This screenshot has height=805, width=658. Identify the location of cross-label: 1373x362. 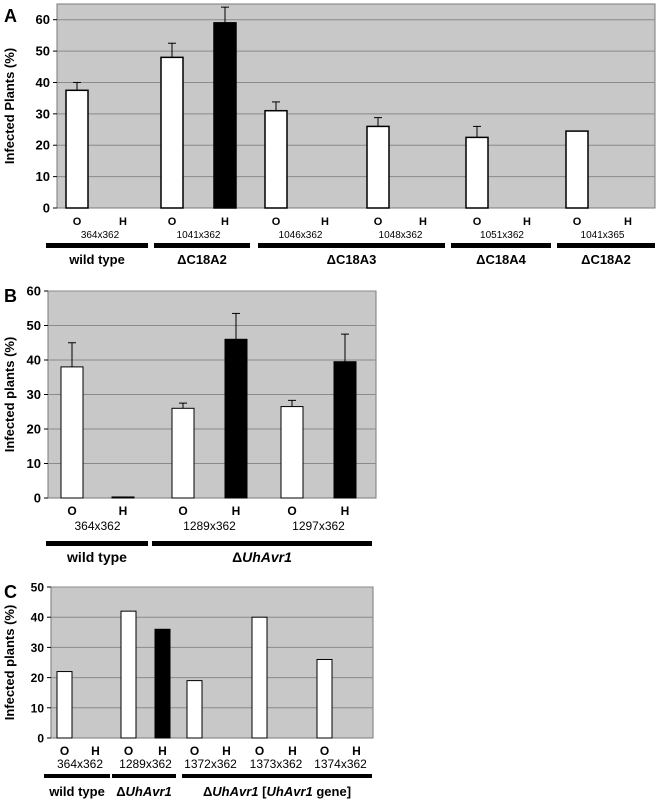
(276, 764).